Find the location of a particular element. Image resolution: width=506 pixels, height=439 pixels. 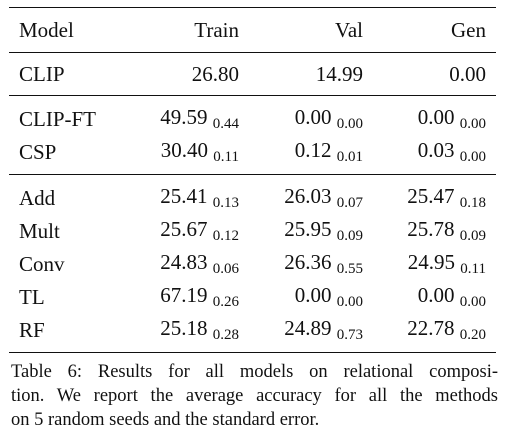

gen-cell: 25.47 0.18 is located at coordinates (434, 194).